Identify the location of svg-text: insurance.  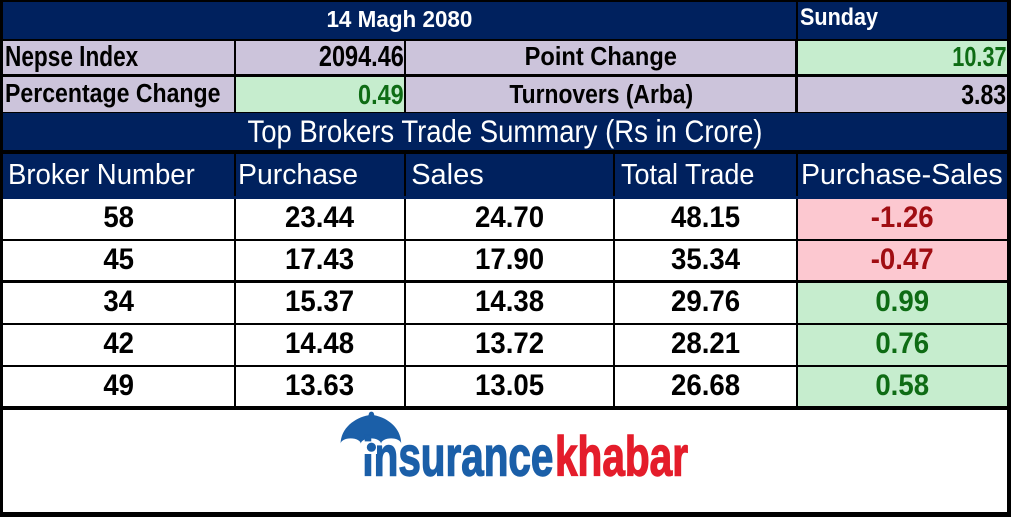
(457, 455).